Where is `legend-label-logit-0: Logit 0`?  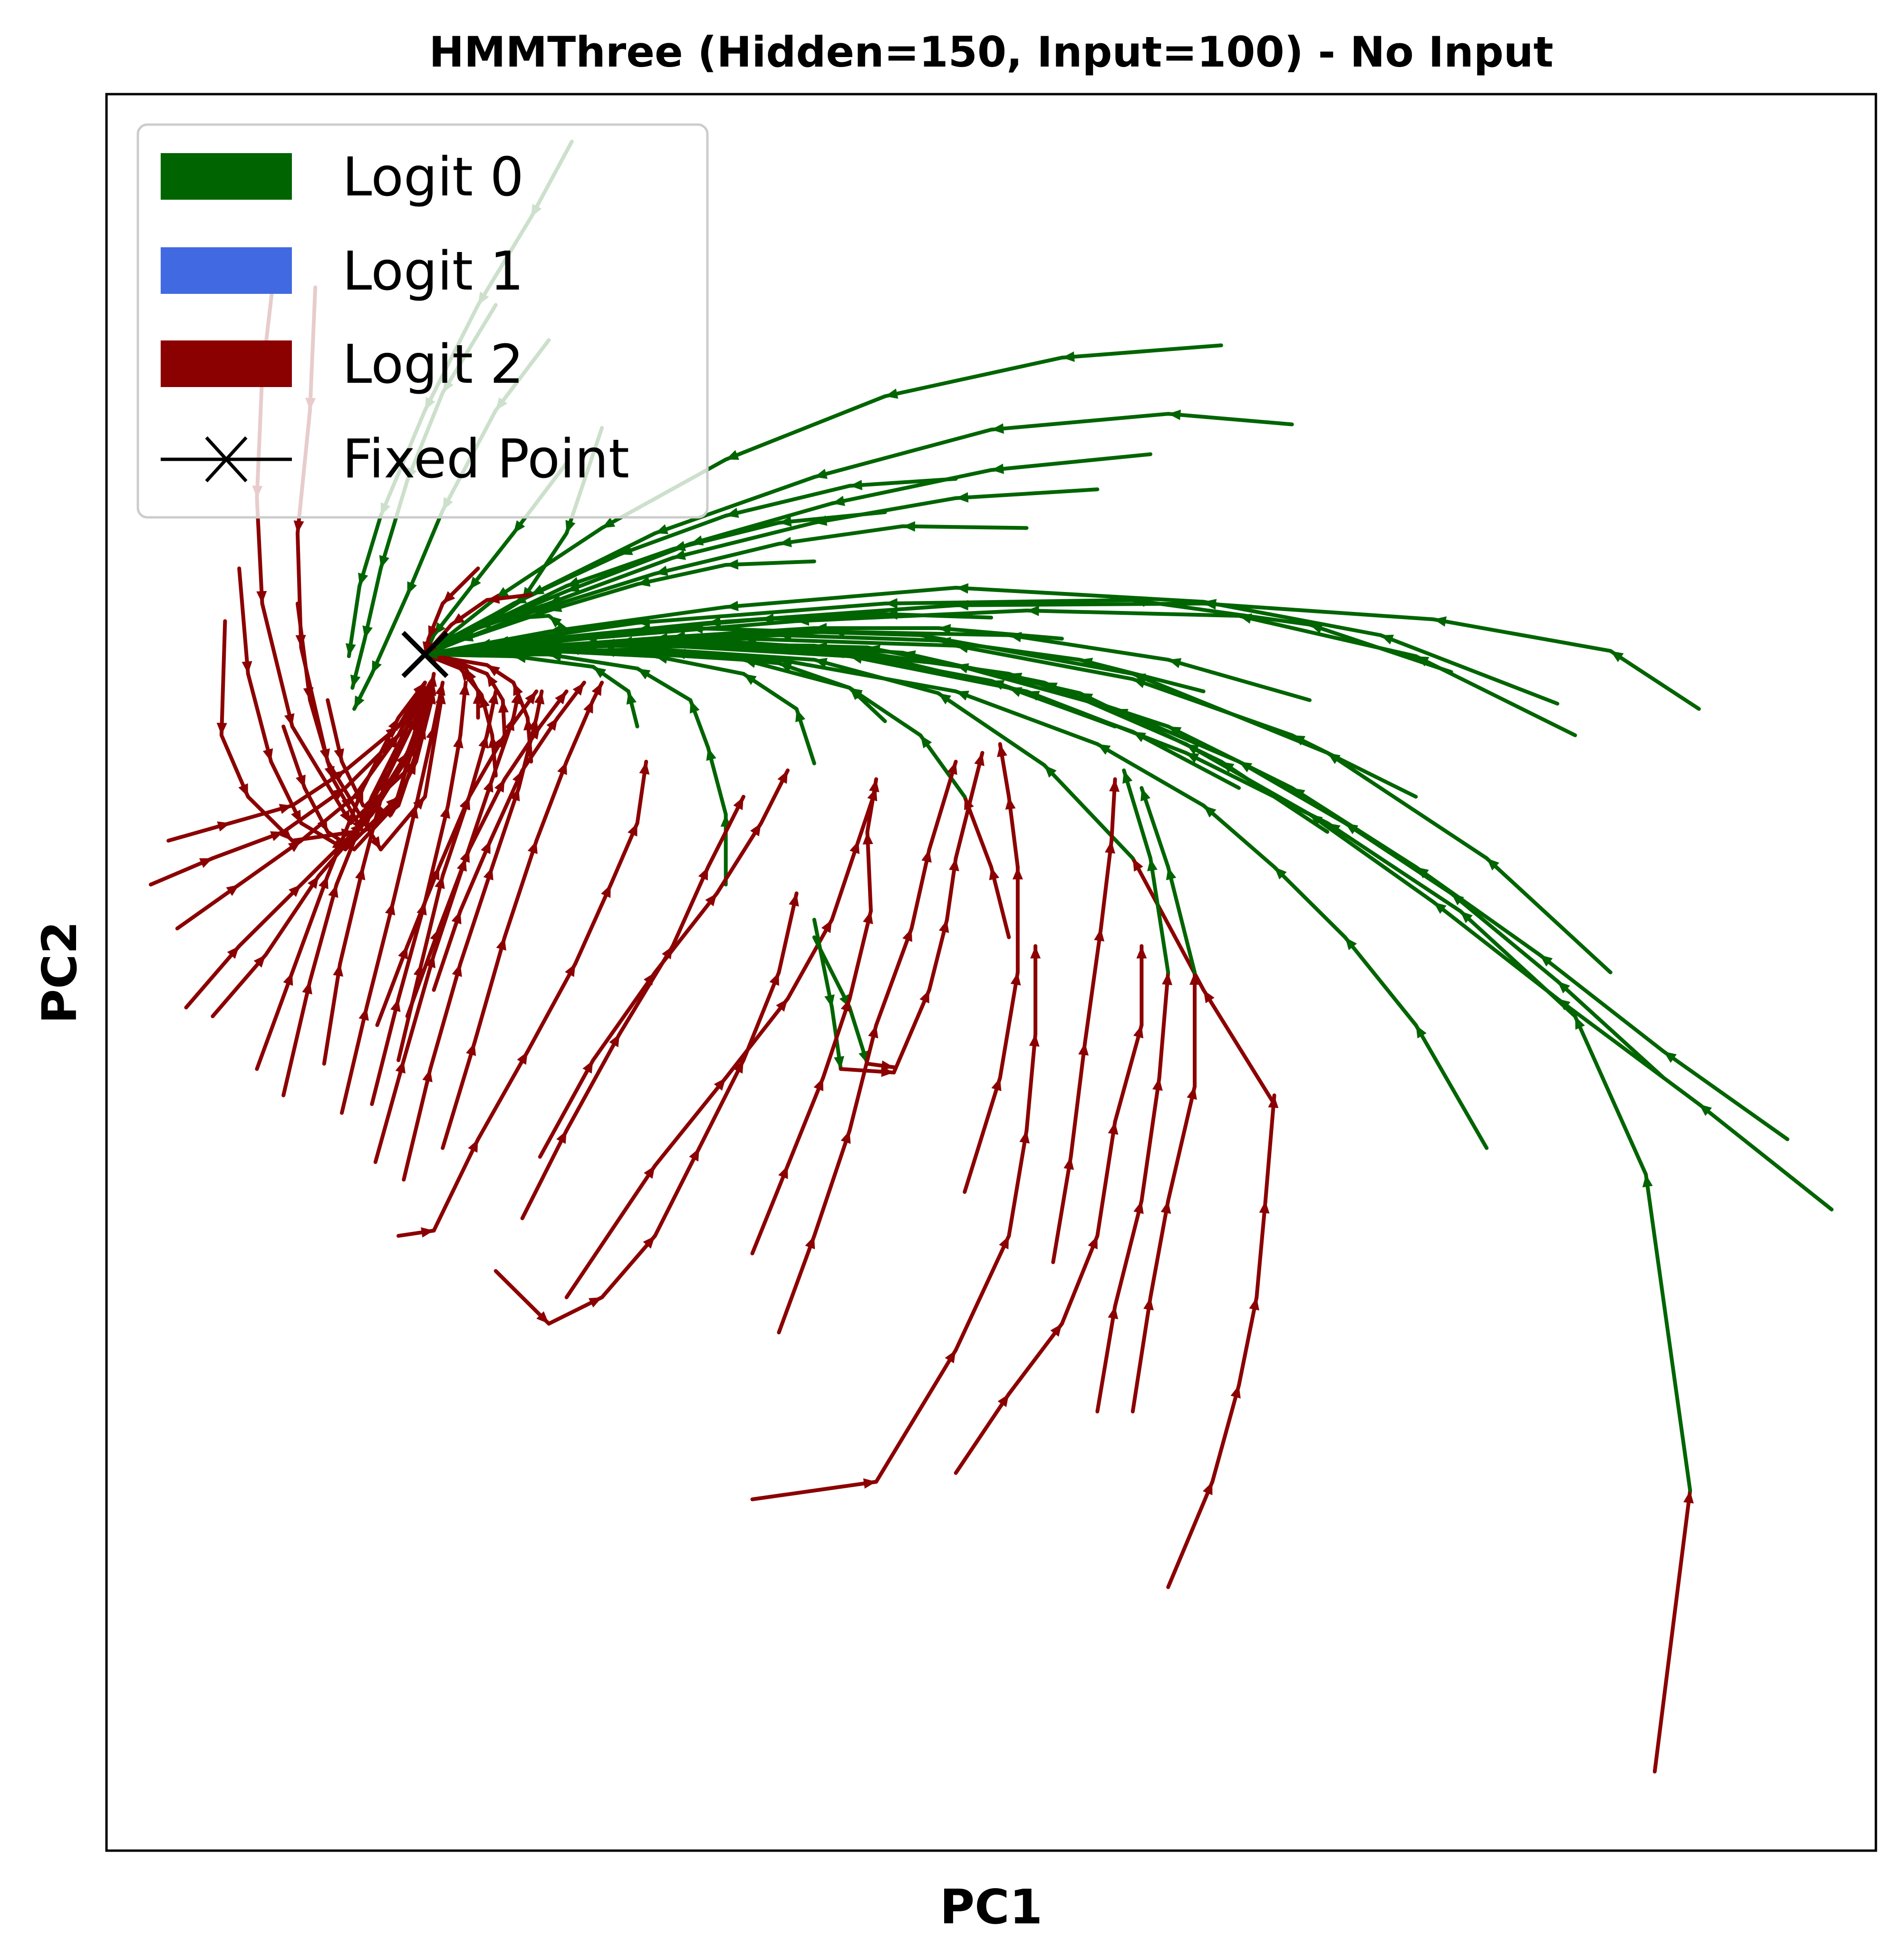
legend-label-logit-0: Logit 0 is located at coordinates (433, 177).